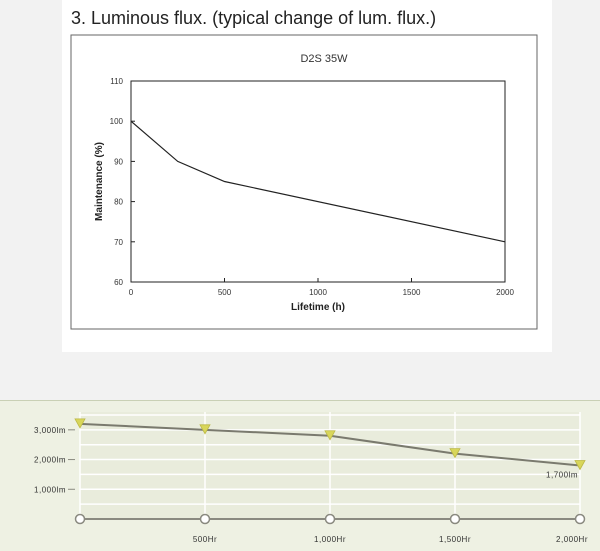 Image resolution: width=600 pixels, height=551 pixels. Describe the element at coordinates (118, 161) in the screenshot. I see `y-tick-label: 90` at that location.